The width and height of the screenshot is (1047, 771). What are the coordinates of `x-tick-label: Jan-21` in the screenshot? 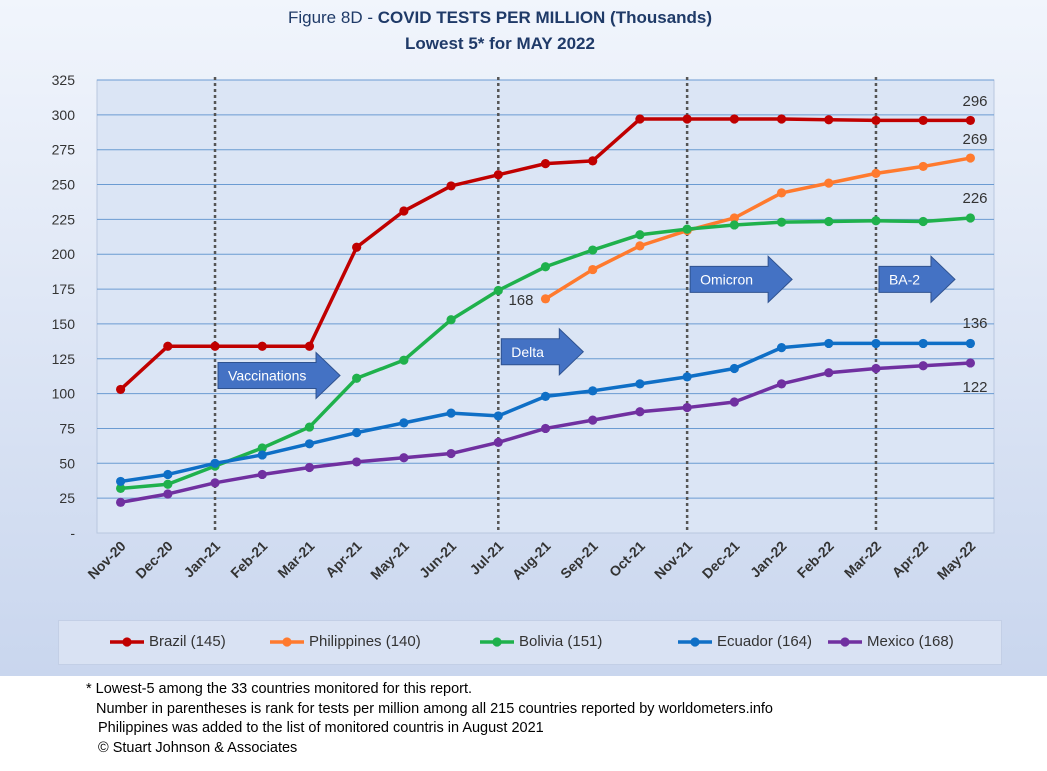 It's located at (201, 559).